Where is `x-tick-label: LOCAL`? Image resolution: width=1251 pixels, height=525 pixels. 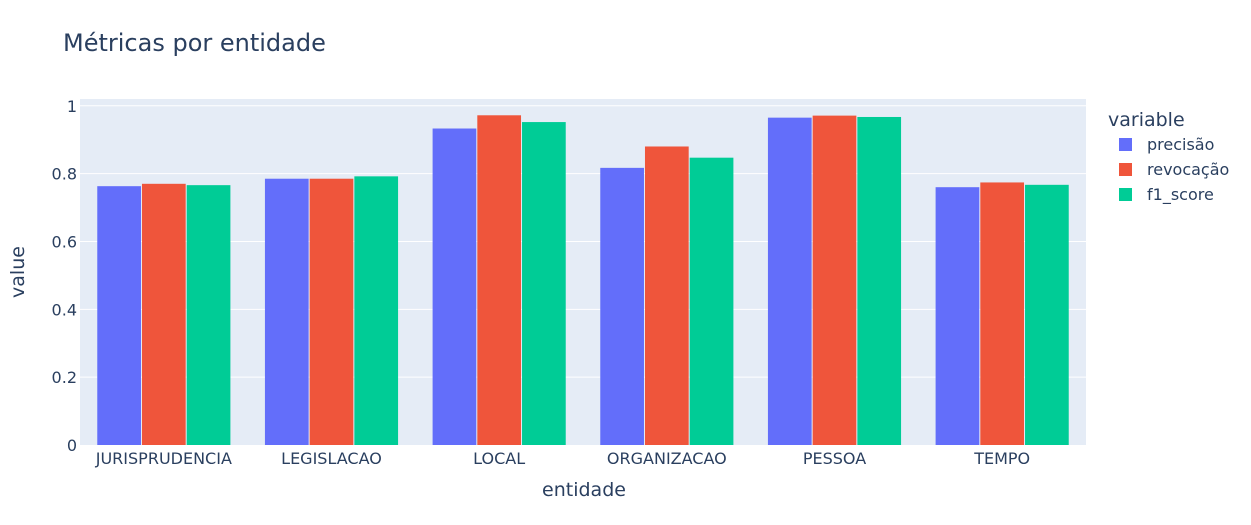 x-tick-label: LOCAL is located at coordinates (499, 458).